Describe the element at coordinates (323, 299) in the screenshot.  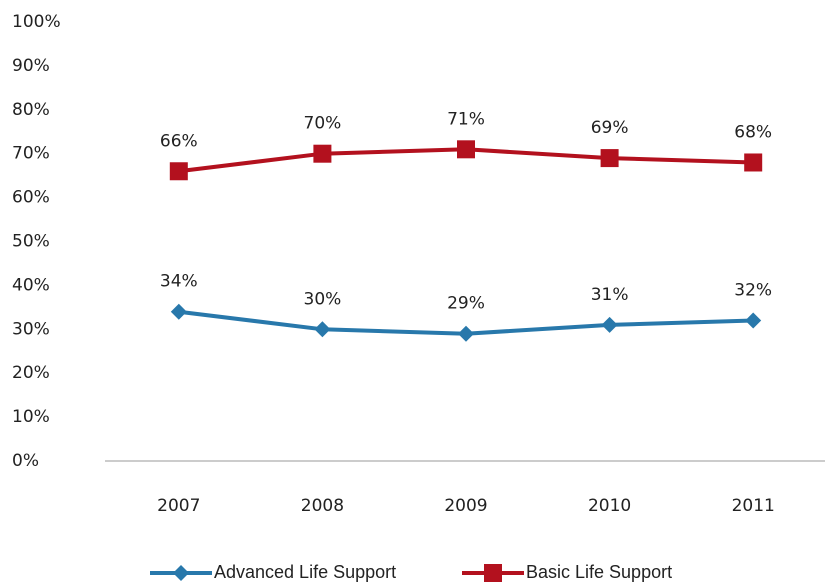
I see `data-label: 30%` at that location.